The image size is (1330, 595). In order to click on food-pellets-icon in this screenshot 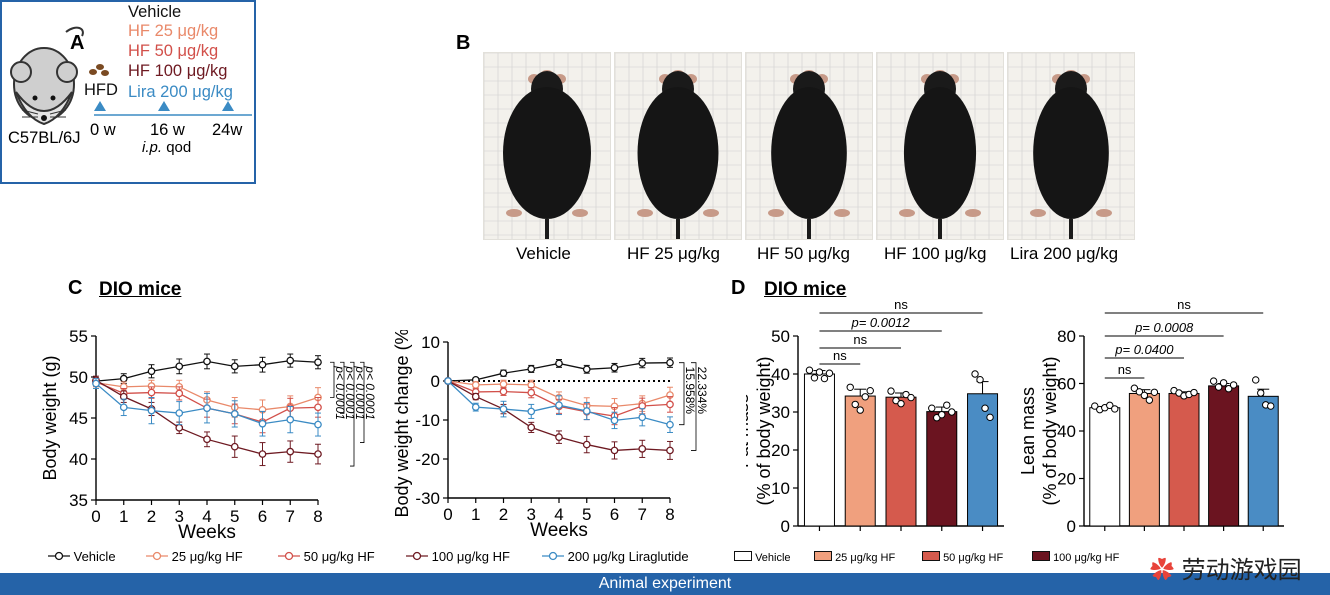, I will do `click(99, 70)`.